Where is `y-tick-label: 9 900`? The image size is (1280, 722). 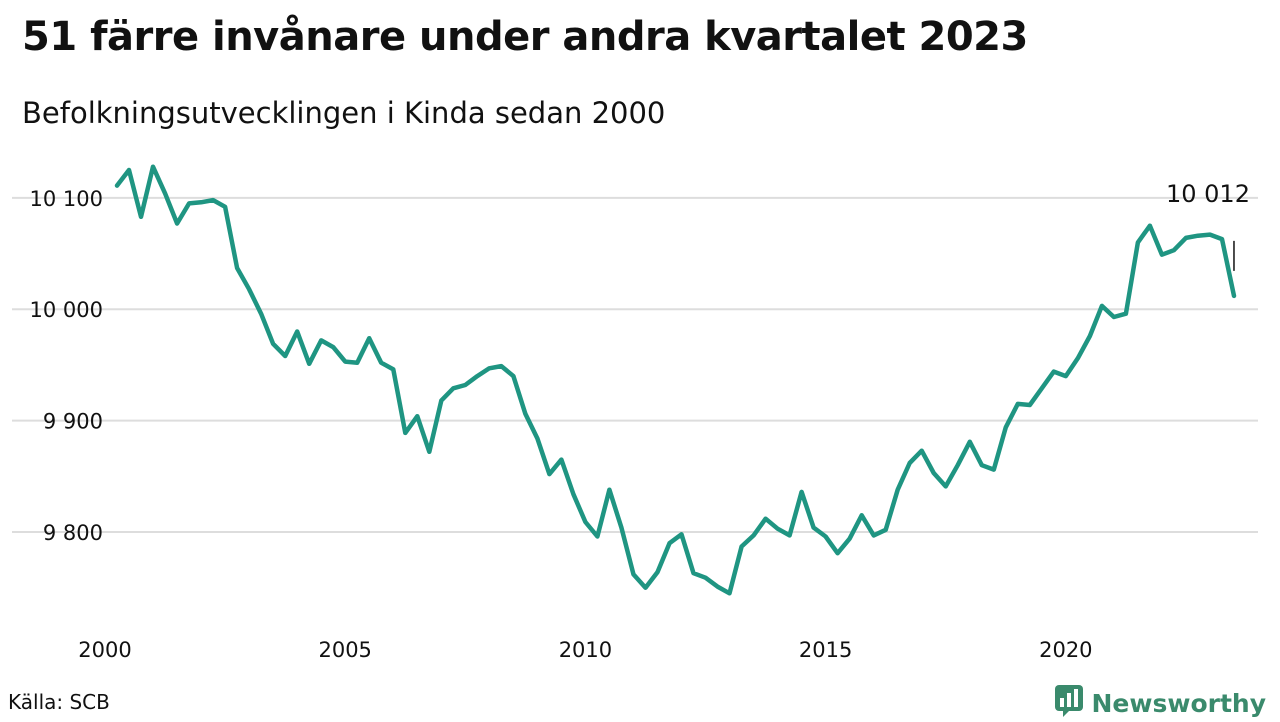 y-tick-label: 9 900 is located at coordinates (73, 422).